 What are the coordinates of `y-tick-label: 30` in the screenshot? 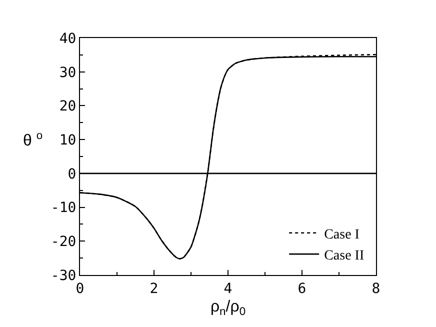 It's located at (67, 72).